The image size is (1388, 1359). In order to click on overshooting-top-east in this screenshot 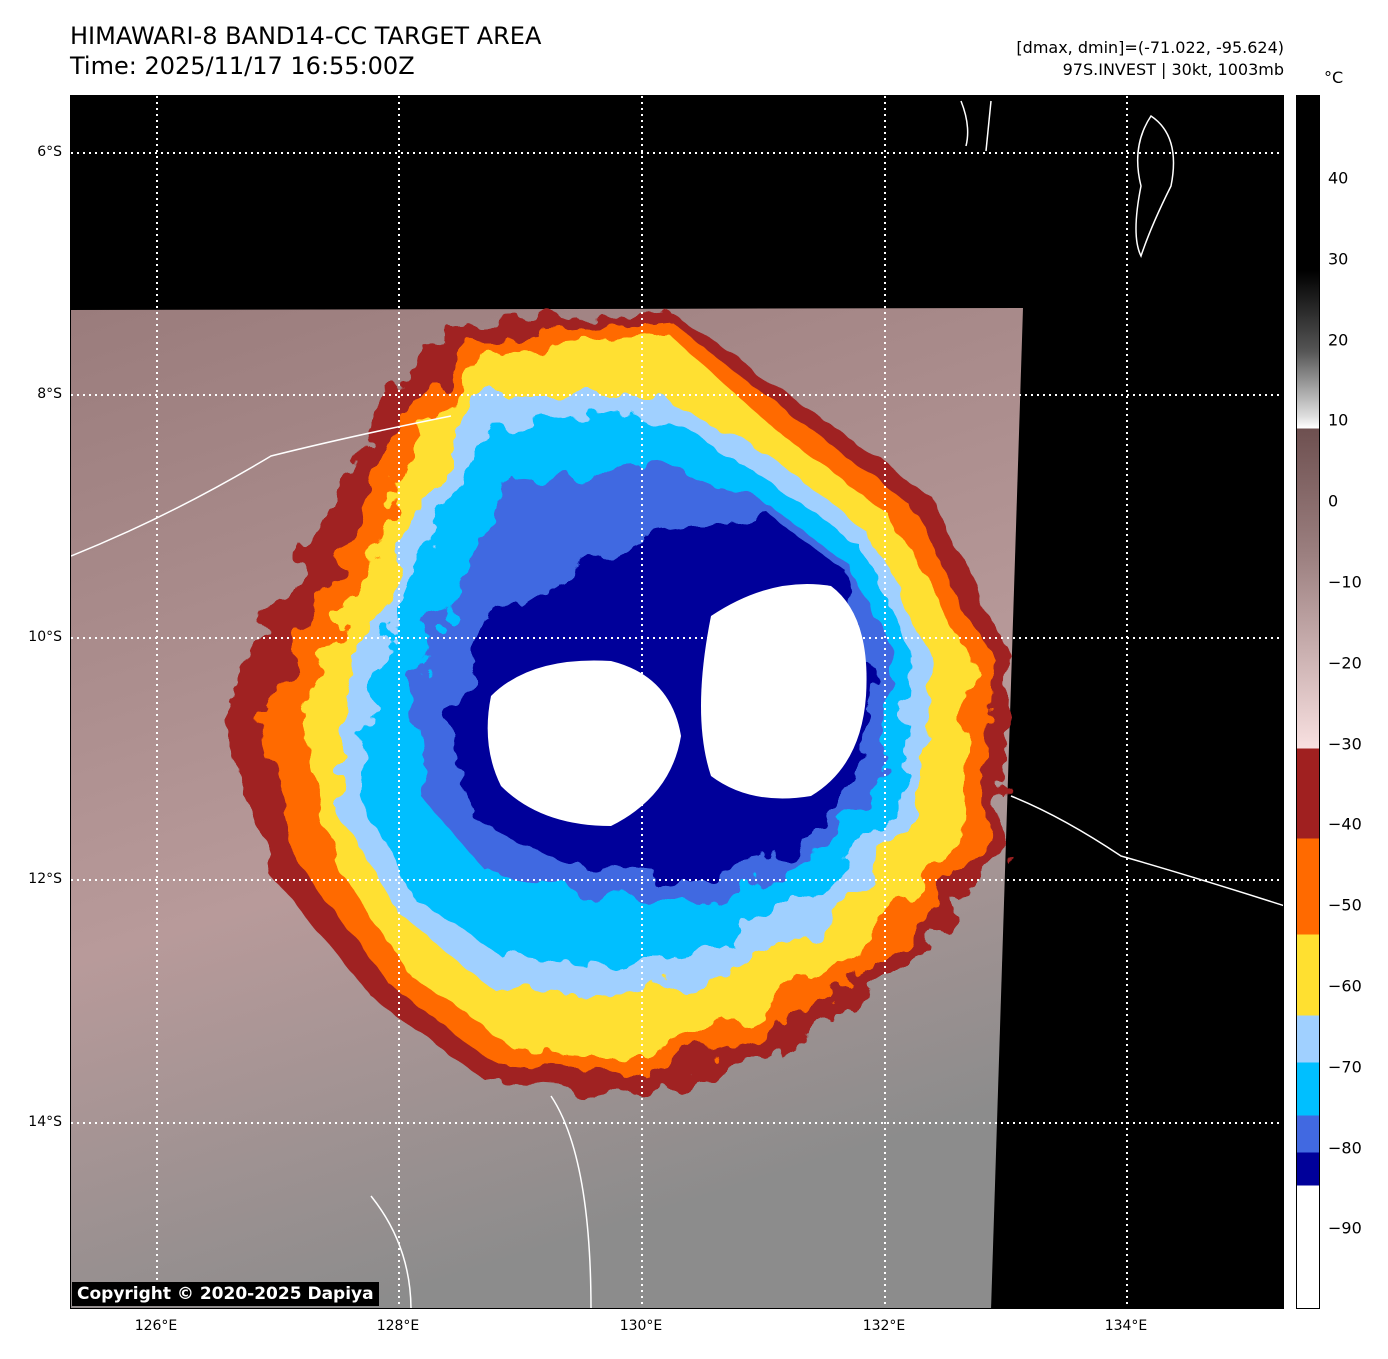, I will do `click(784, 691)`.